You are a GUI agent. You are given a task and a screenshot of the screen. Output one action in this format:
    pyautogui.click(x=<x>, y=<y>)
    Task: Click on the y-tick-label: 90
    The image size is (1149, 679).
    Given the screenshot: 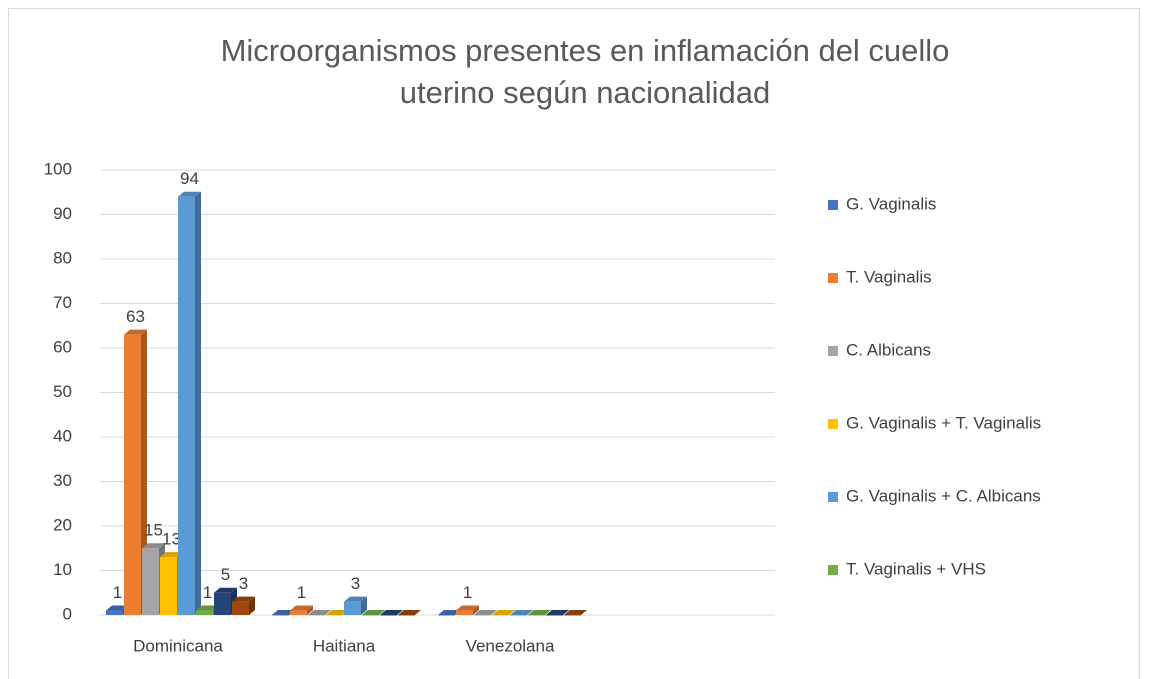 What is the action you would take?
    pyautogui.click(x=62, y=213)
    